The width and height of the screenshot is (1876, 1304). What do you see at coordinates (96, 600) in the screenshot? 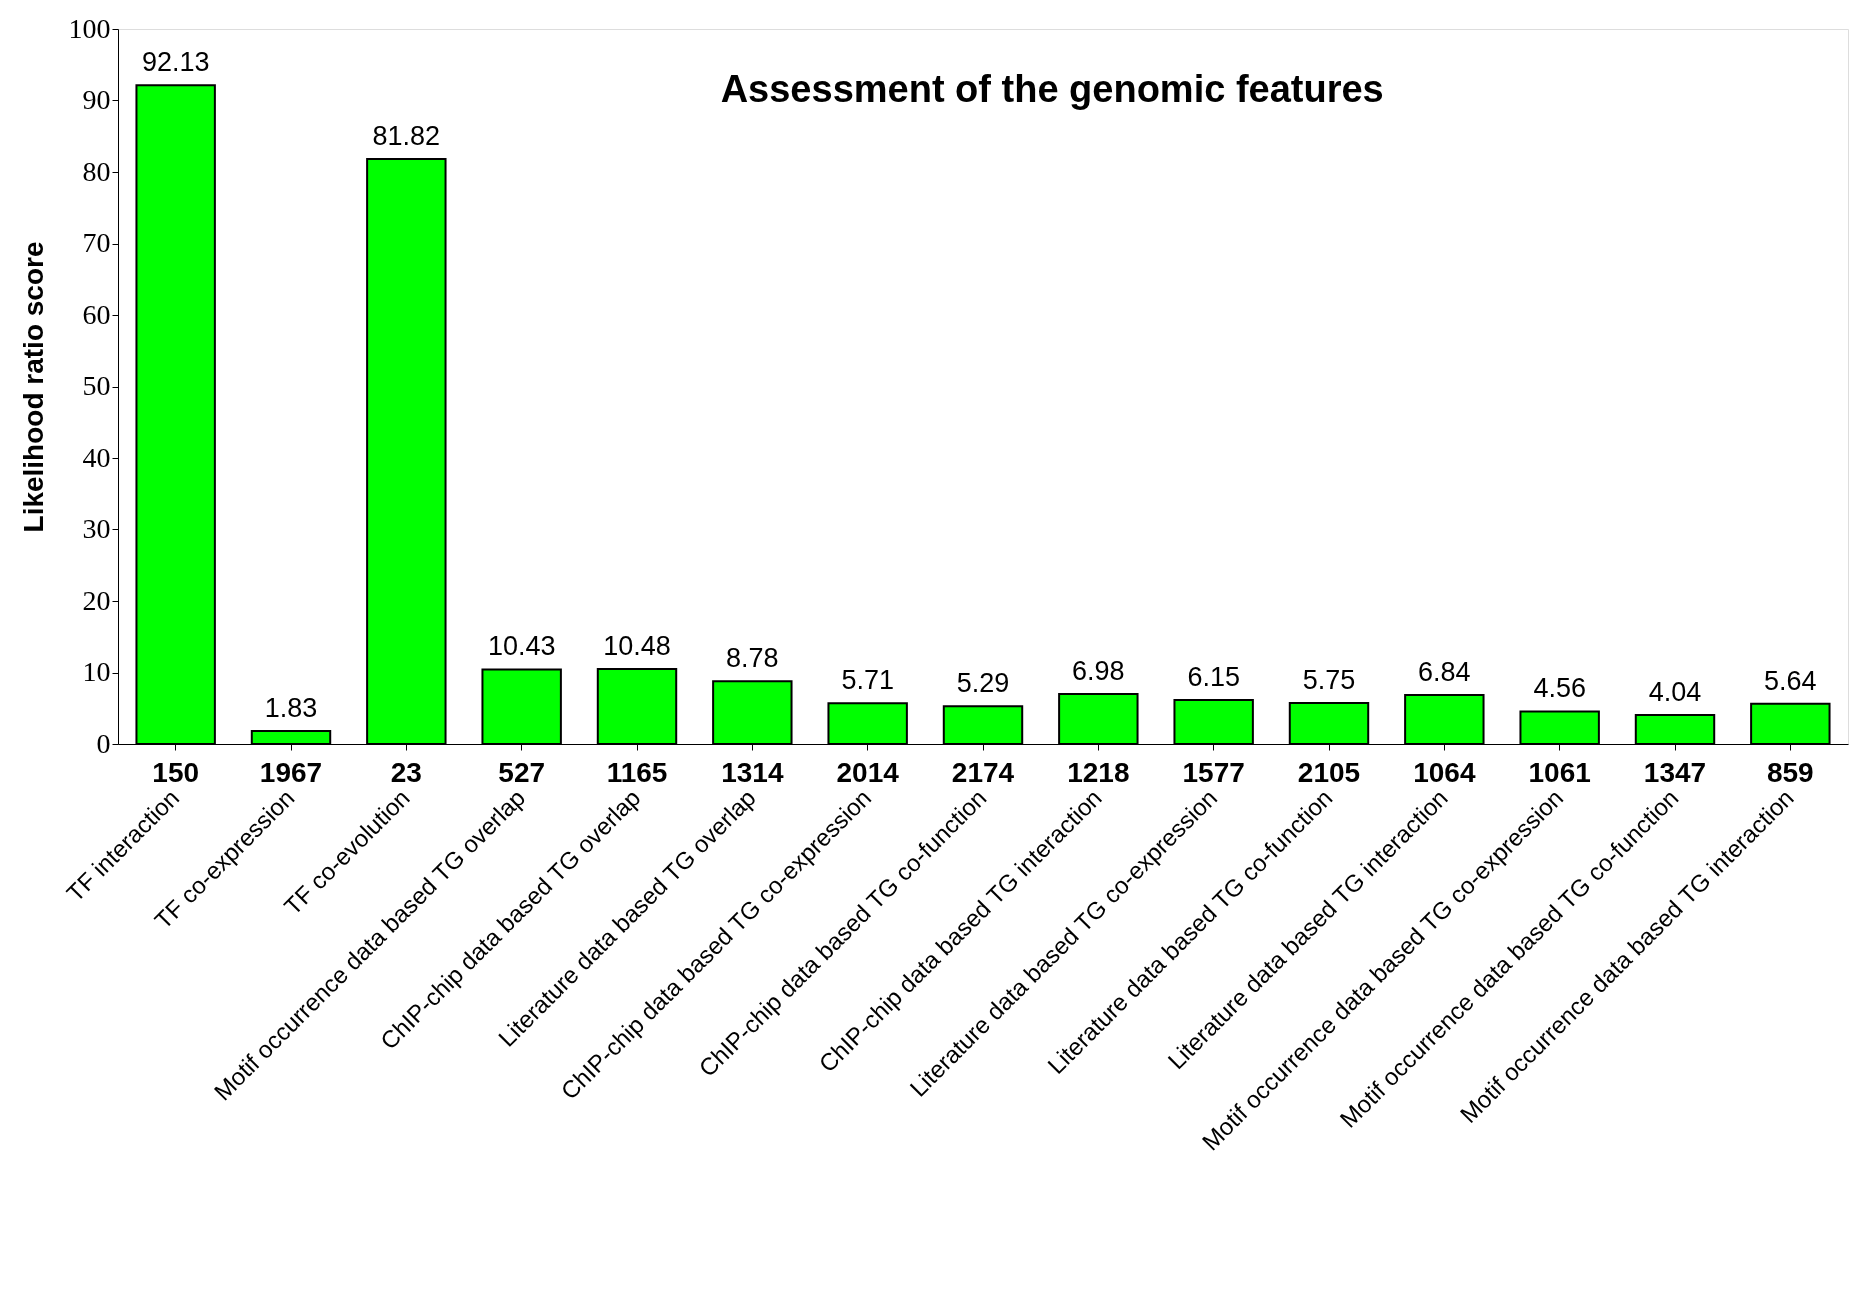
I see `y-tick-label: 20` at bounding box center [96, 600].